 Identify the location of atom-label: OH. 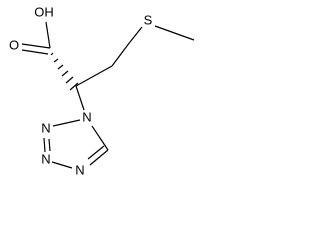
(44, 11).